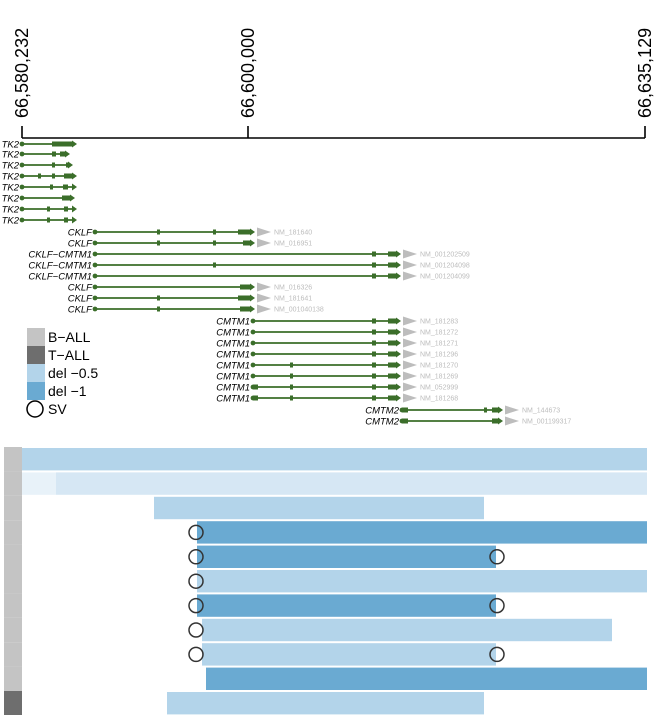  What do you see at coordinates (58, 355) in the screenshot?
I see `legend-item: T−ALL` at bounding box center [58, 355].